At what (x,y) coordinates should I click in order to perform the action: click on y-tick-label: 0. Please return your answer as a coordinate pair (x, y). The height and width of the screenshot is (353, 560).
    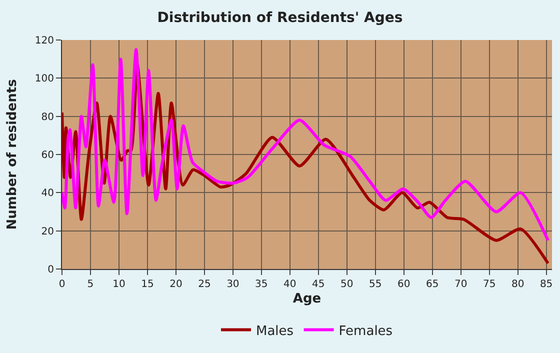
    Looking at the image, I should click on (51, 270).